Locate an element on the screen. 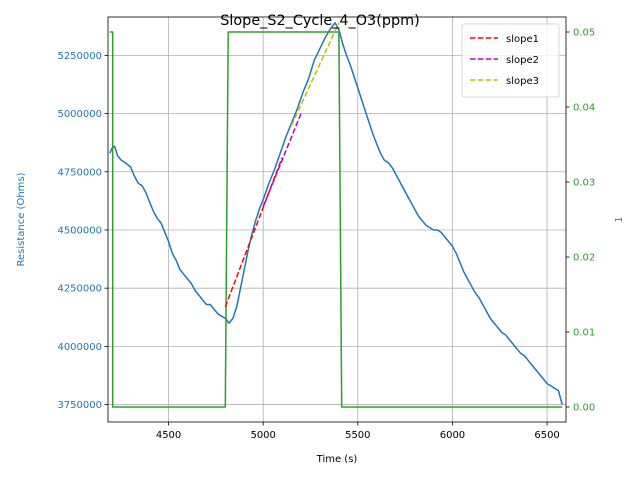  x-tick-label: 5500 is located at coordinates (357, 435).